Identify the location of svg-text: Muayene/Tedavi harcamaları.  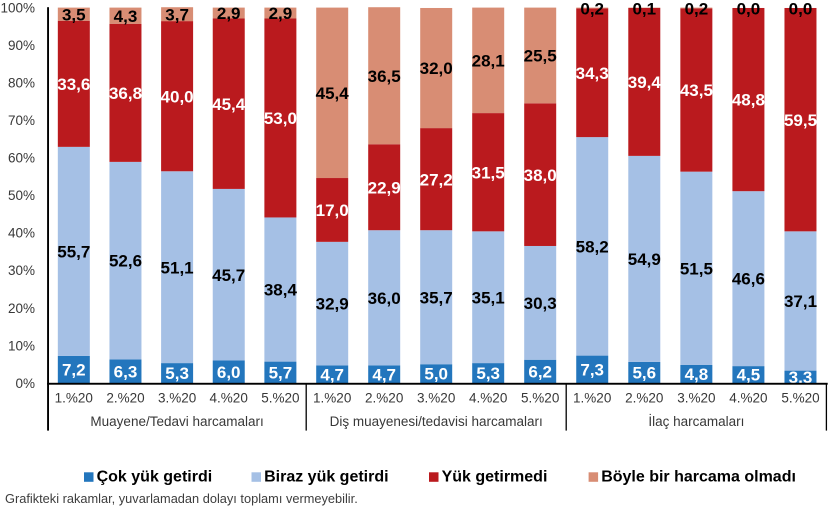
(176, 421).